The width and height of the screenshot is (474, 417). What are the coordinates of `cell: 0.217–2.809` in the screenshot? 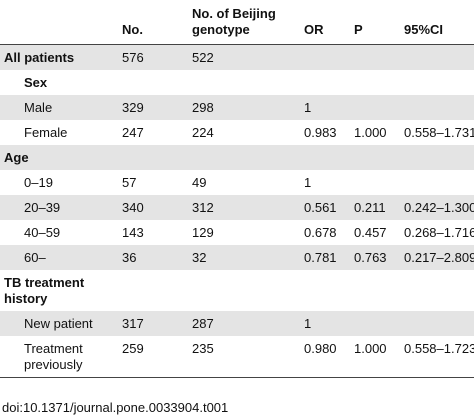 It's located at (439, 257).